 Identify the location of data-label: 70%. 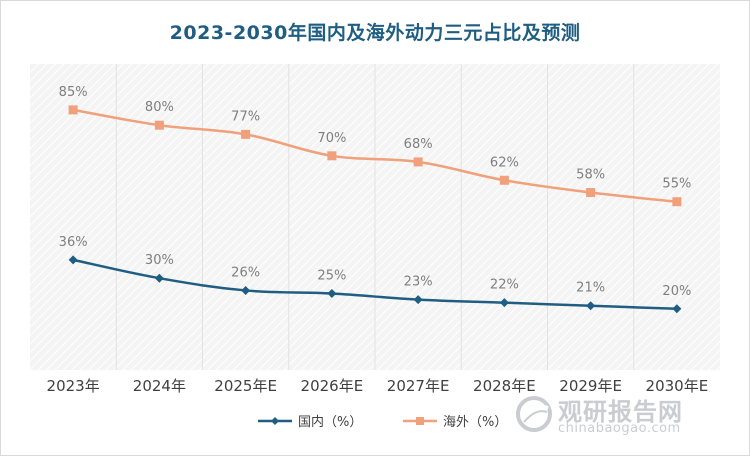
(331, 138).